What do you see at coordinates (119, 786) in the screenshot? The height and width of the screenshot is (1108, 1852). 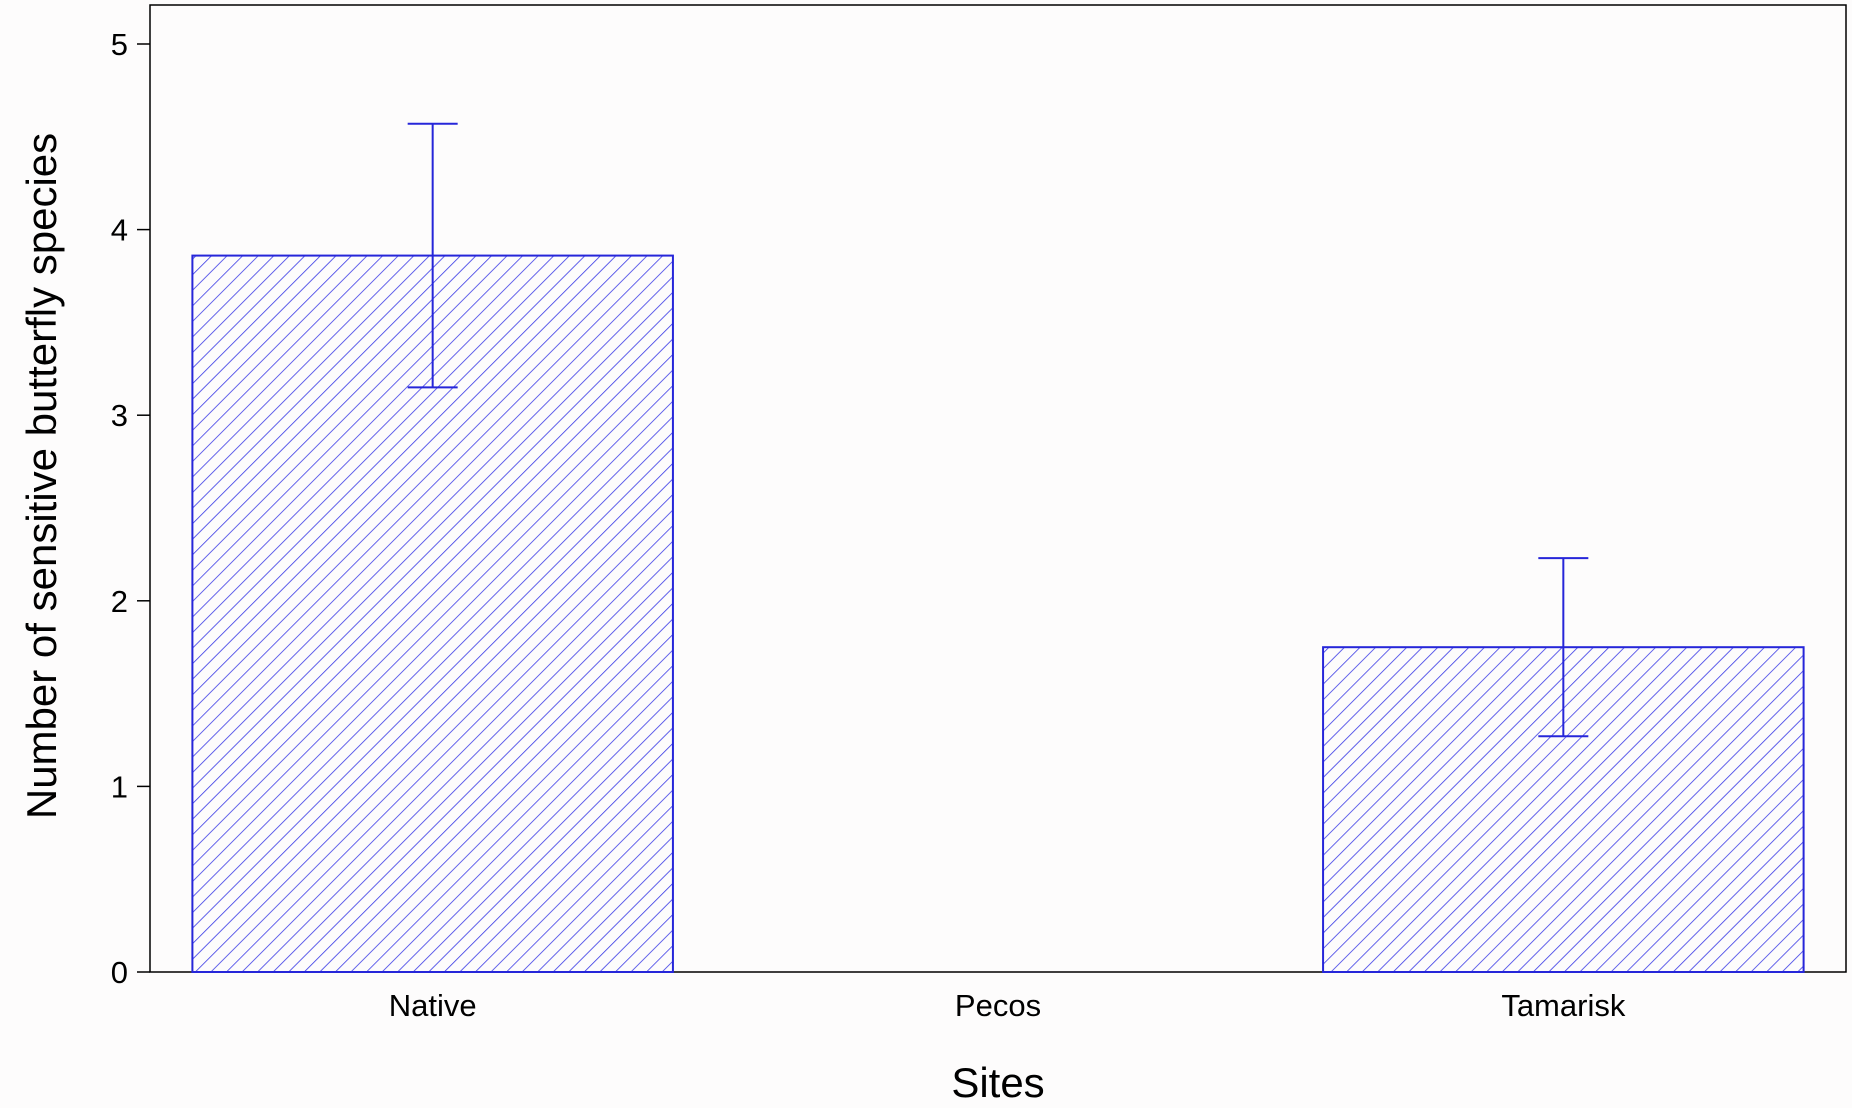 I see `y-tick-label: 1` at bounding box center [119, 786].